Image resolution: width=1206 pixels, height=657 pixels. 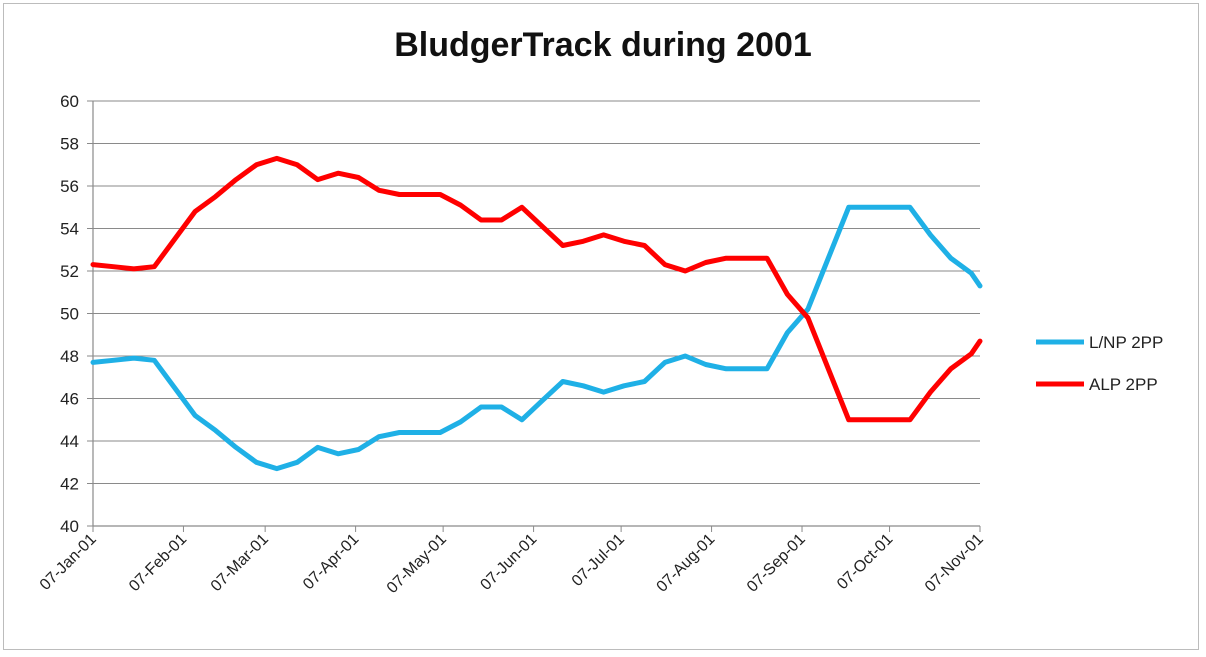 I want to click on x-tick-label: 07-May-01, so click(x=417, y=564).